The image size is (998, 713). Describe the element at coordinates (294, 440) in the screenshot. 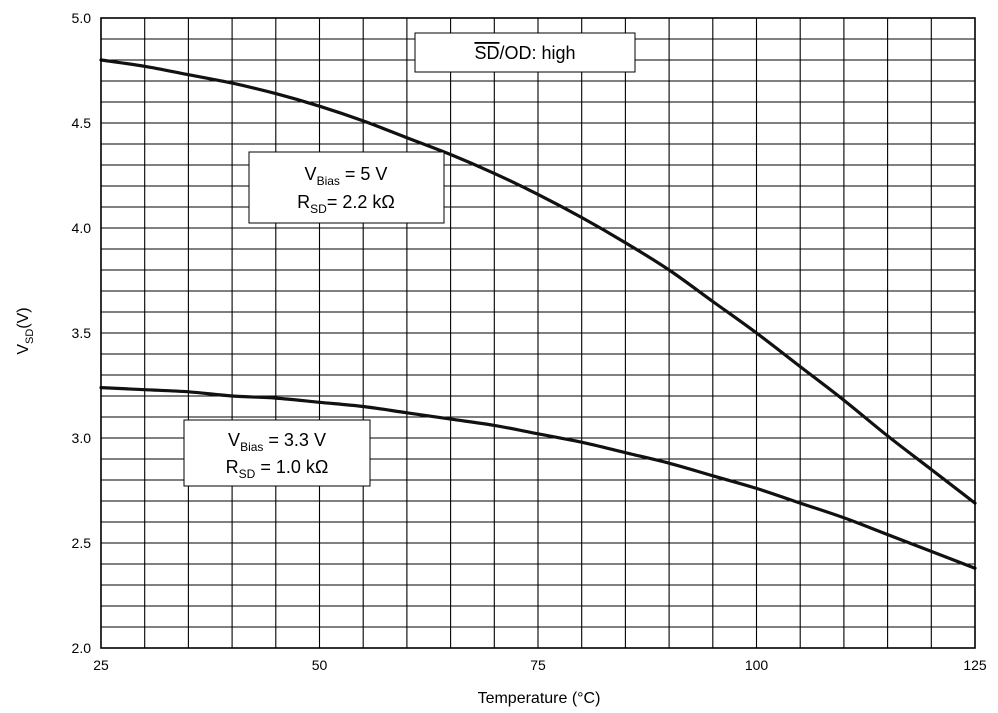

I see `annotation-series-2-line-1-post: = 3.3 V` at that location.